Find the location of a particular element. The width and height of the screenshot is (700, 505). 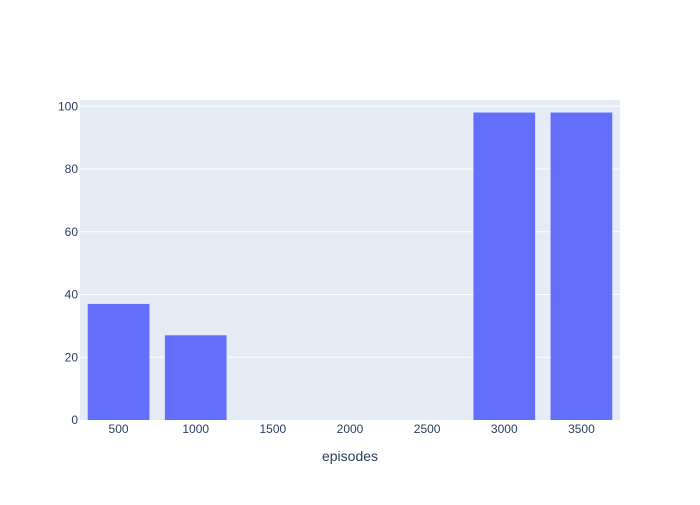

y-tick-label: 40 is located at coordinates (72, 295).